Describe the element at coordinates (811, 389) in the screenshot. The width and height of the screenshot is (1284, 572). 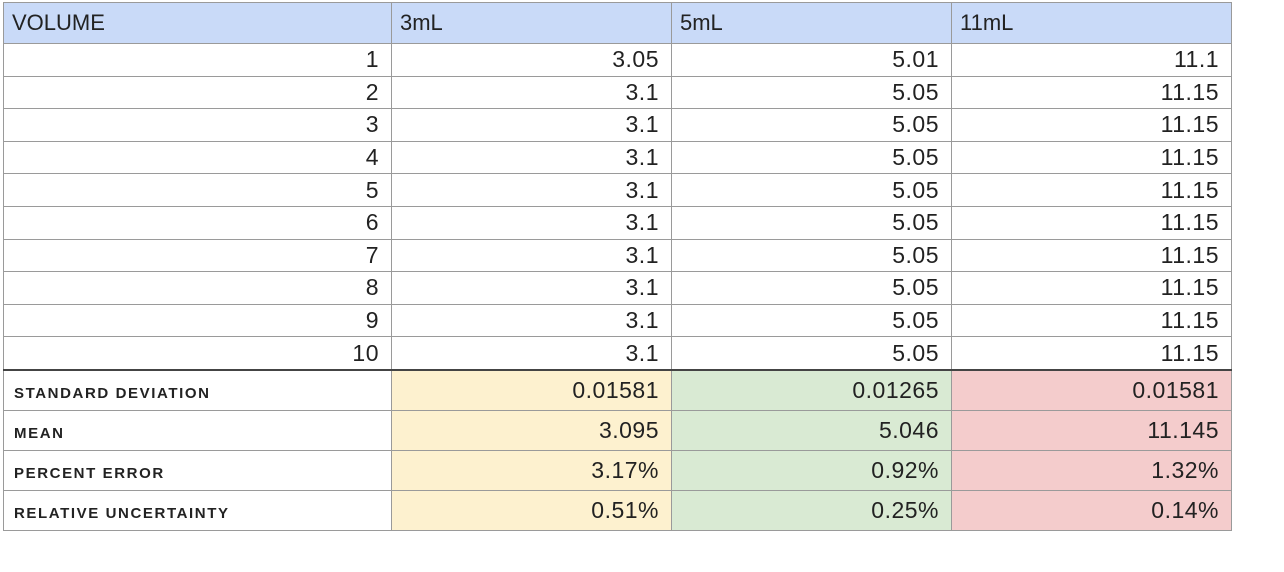
I see `stat-5ml-cell: 0.01265` at that location.